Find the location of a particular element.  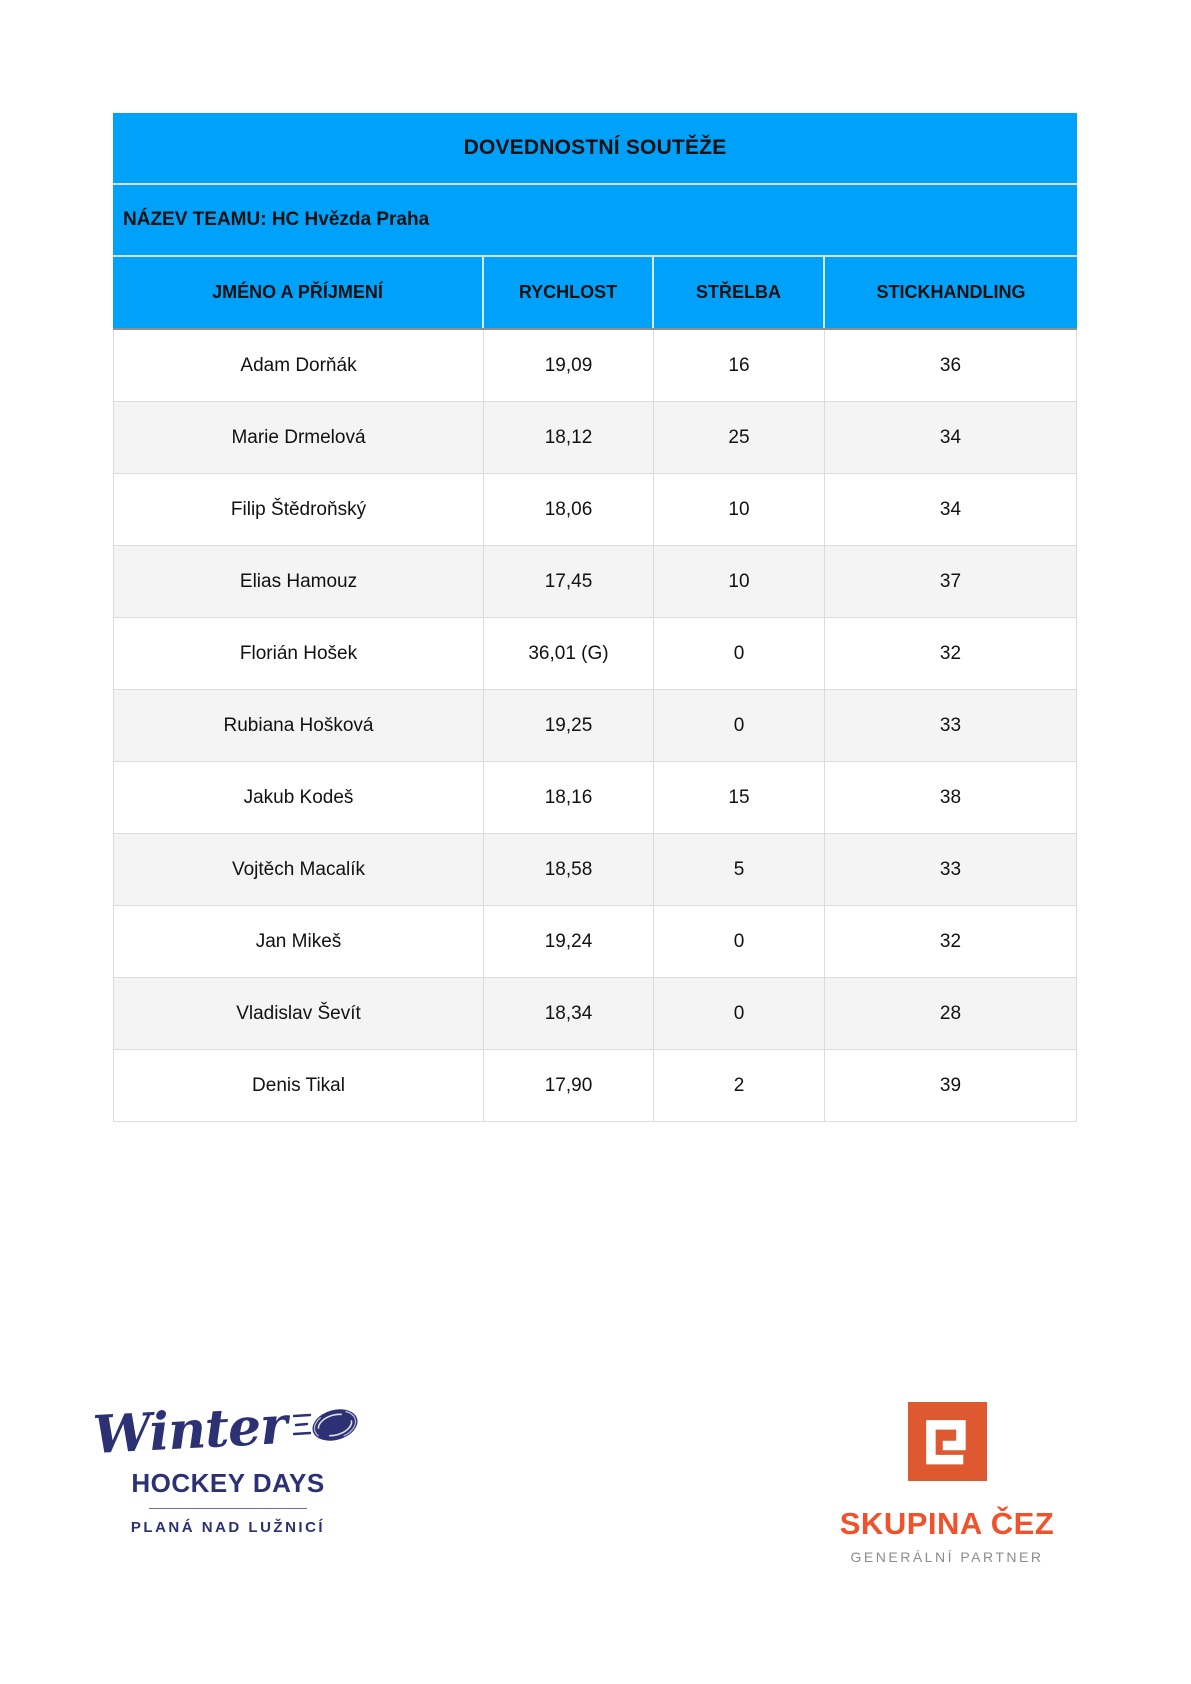

rychlost-value-cell: 19,25 is located at coordinates (568, 725).